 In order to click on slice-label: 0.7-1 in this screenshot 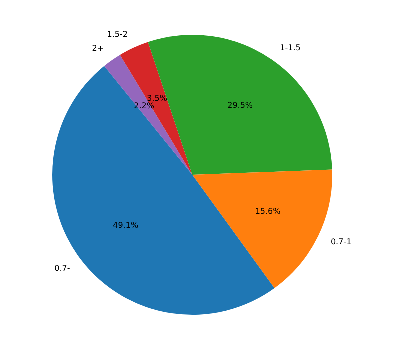, I will do `click(341, 241)`.